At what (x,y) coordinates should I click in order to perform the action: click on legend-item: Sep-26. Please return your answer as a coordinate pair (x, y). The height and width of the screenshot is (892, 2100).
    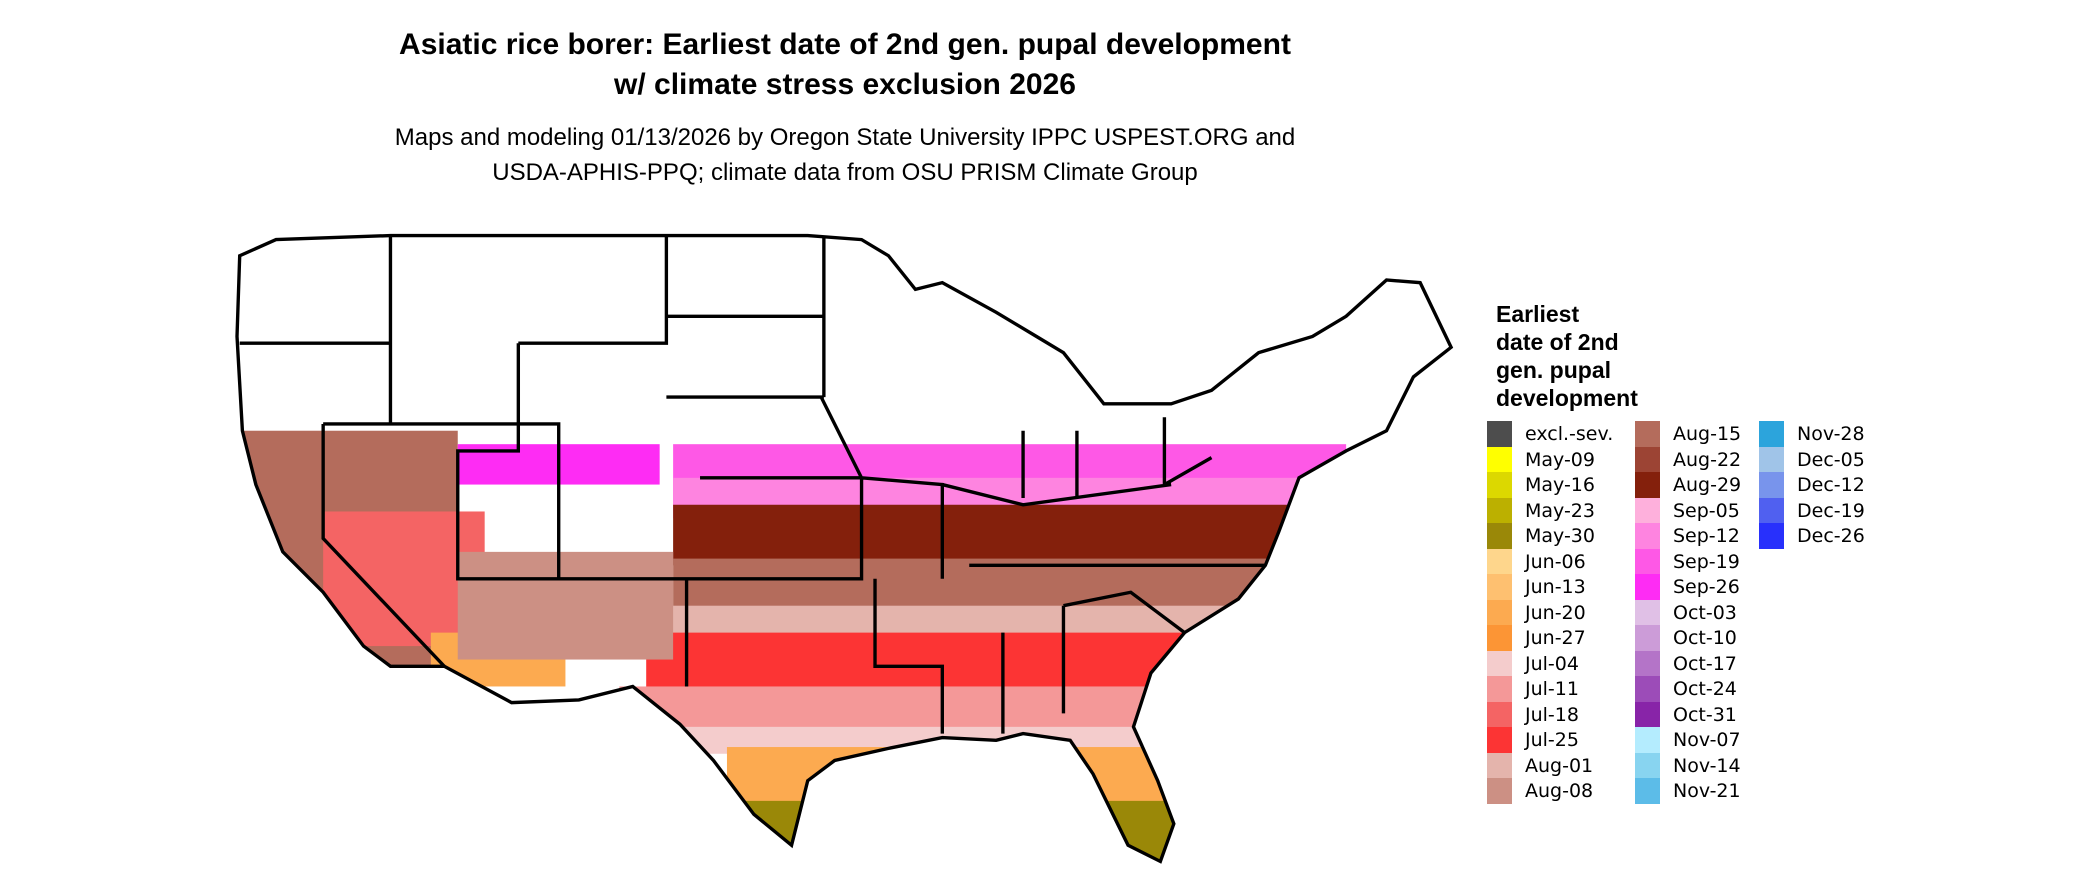
    Looking at the image, I should click on (1687, 587).